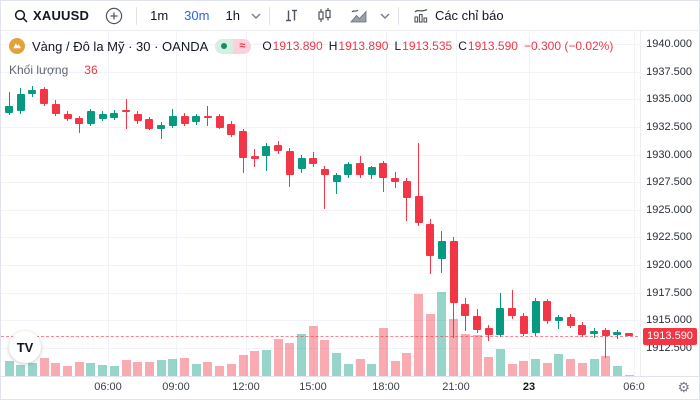 The image size is (700, 400). Describe the element at coordinates (634, 387) in the screenshot. I see `time-axis-label: 06:0` at that location.